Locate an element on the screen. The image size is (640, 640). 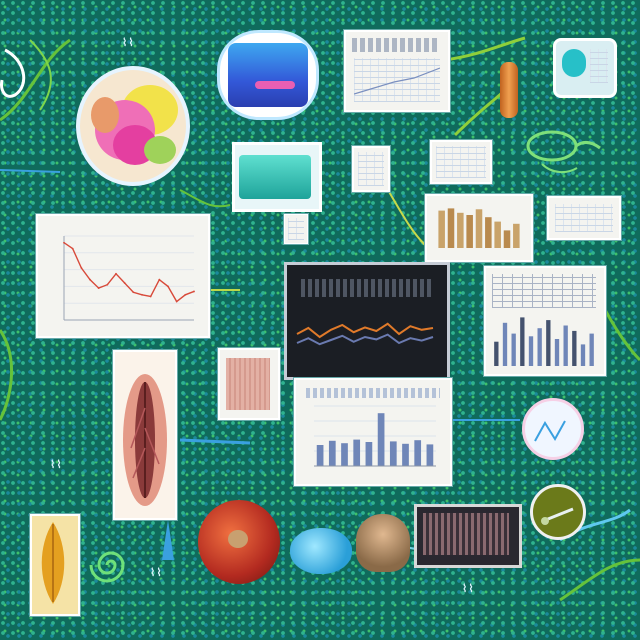
center-bar-chart-sheet is located at coordinates (373, 432).